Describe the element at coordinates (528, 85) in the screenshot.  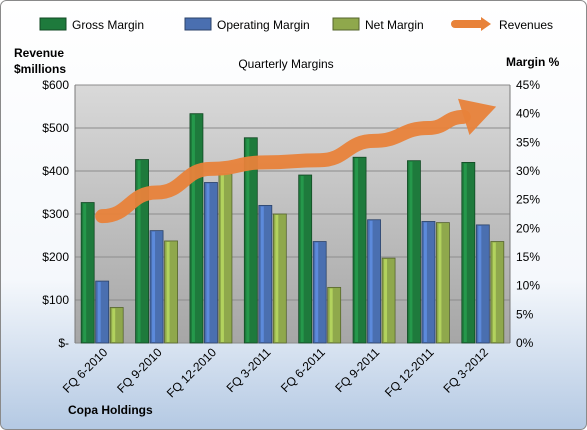
I see `right-tick-label: 45%` at that location.